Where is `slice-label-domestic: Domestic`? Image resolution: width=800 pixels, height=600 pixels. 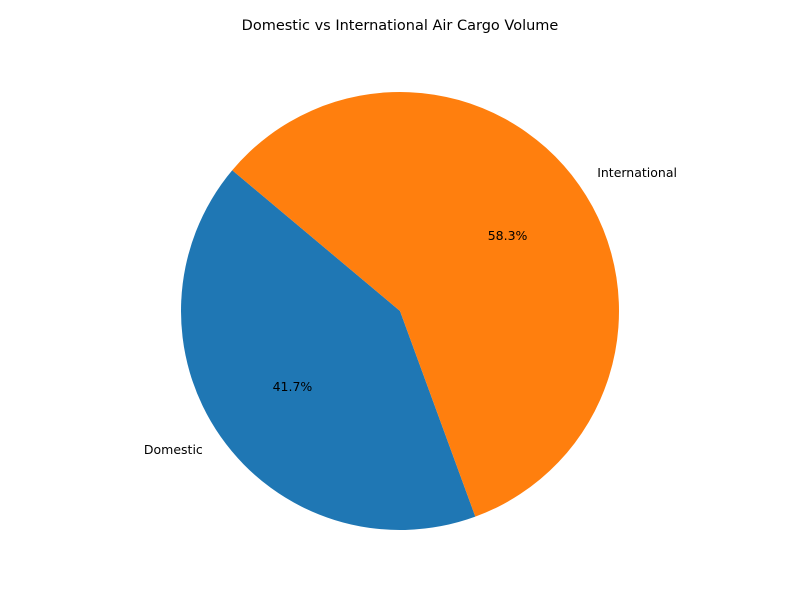 slice-label-domestic: Domestic is located at coordinates (173, 449).